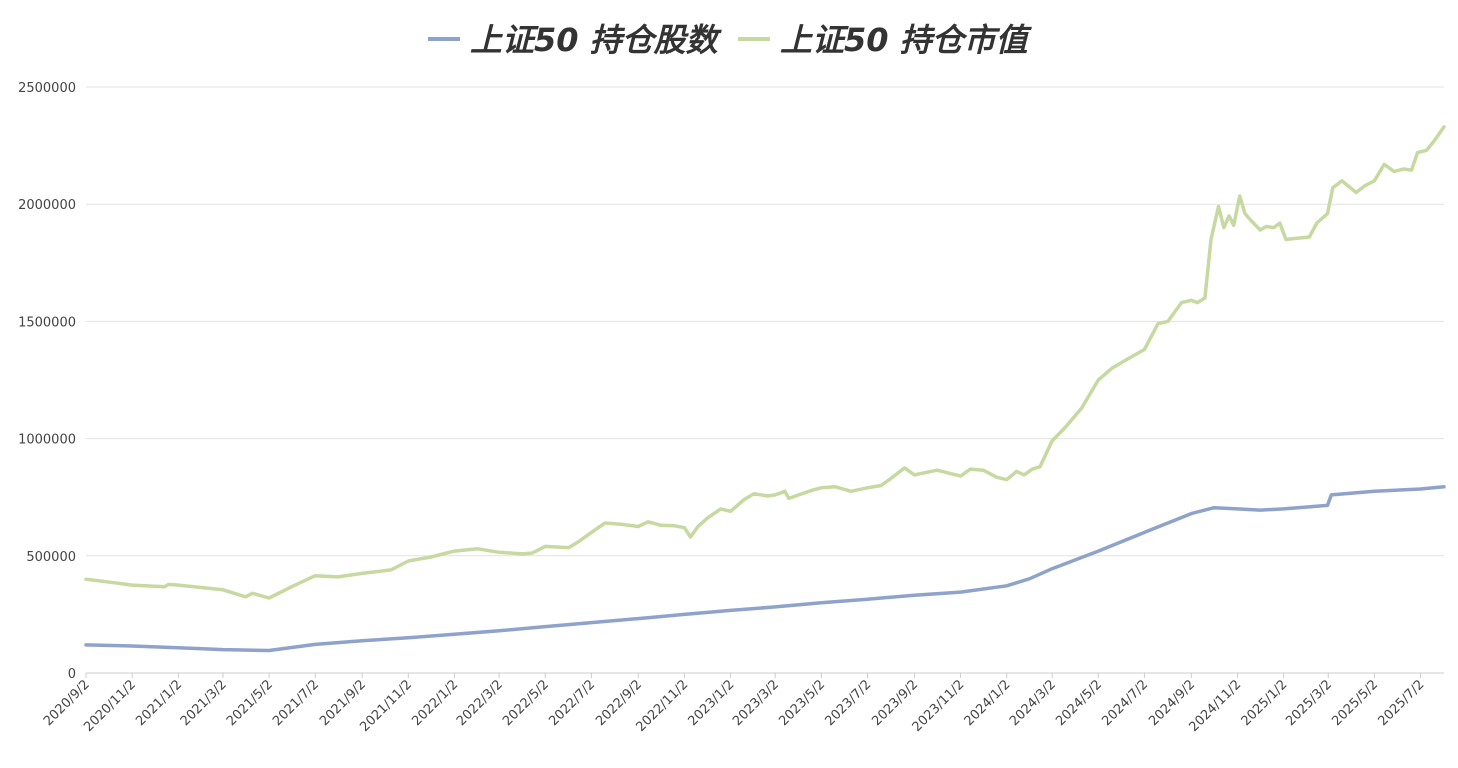 Image resolution: width=1458 pixels, height=768 pixels. What do you see at coordinates (756, 703) in the screenshot?
I see `x-tick-label: 2023/3/2` at bounding box center [756, 703].